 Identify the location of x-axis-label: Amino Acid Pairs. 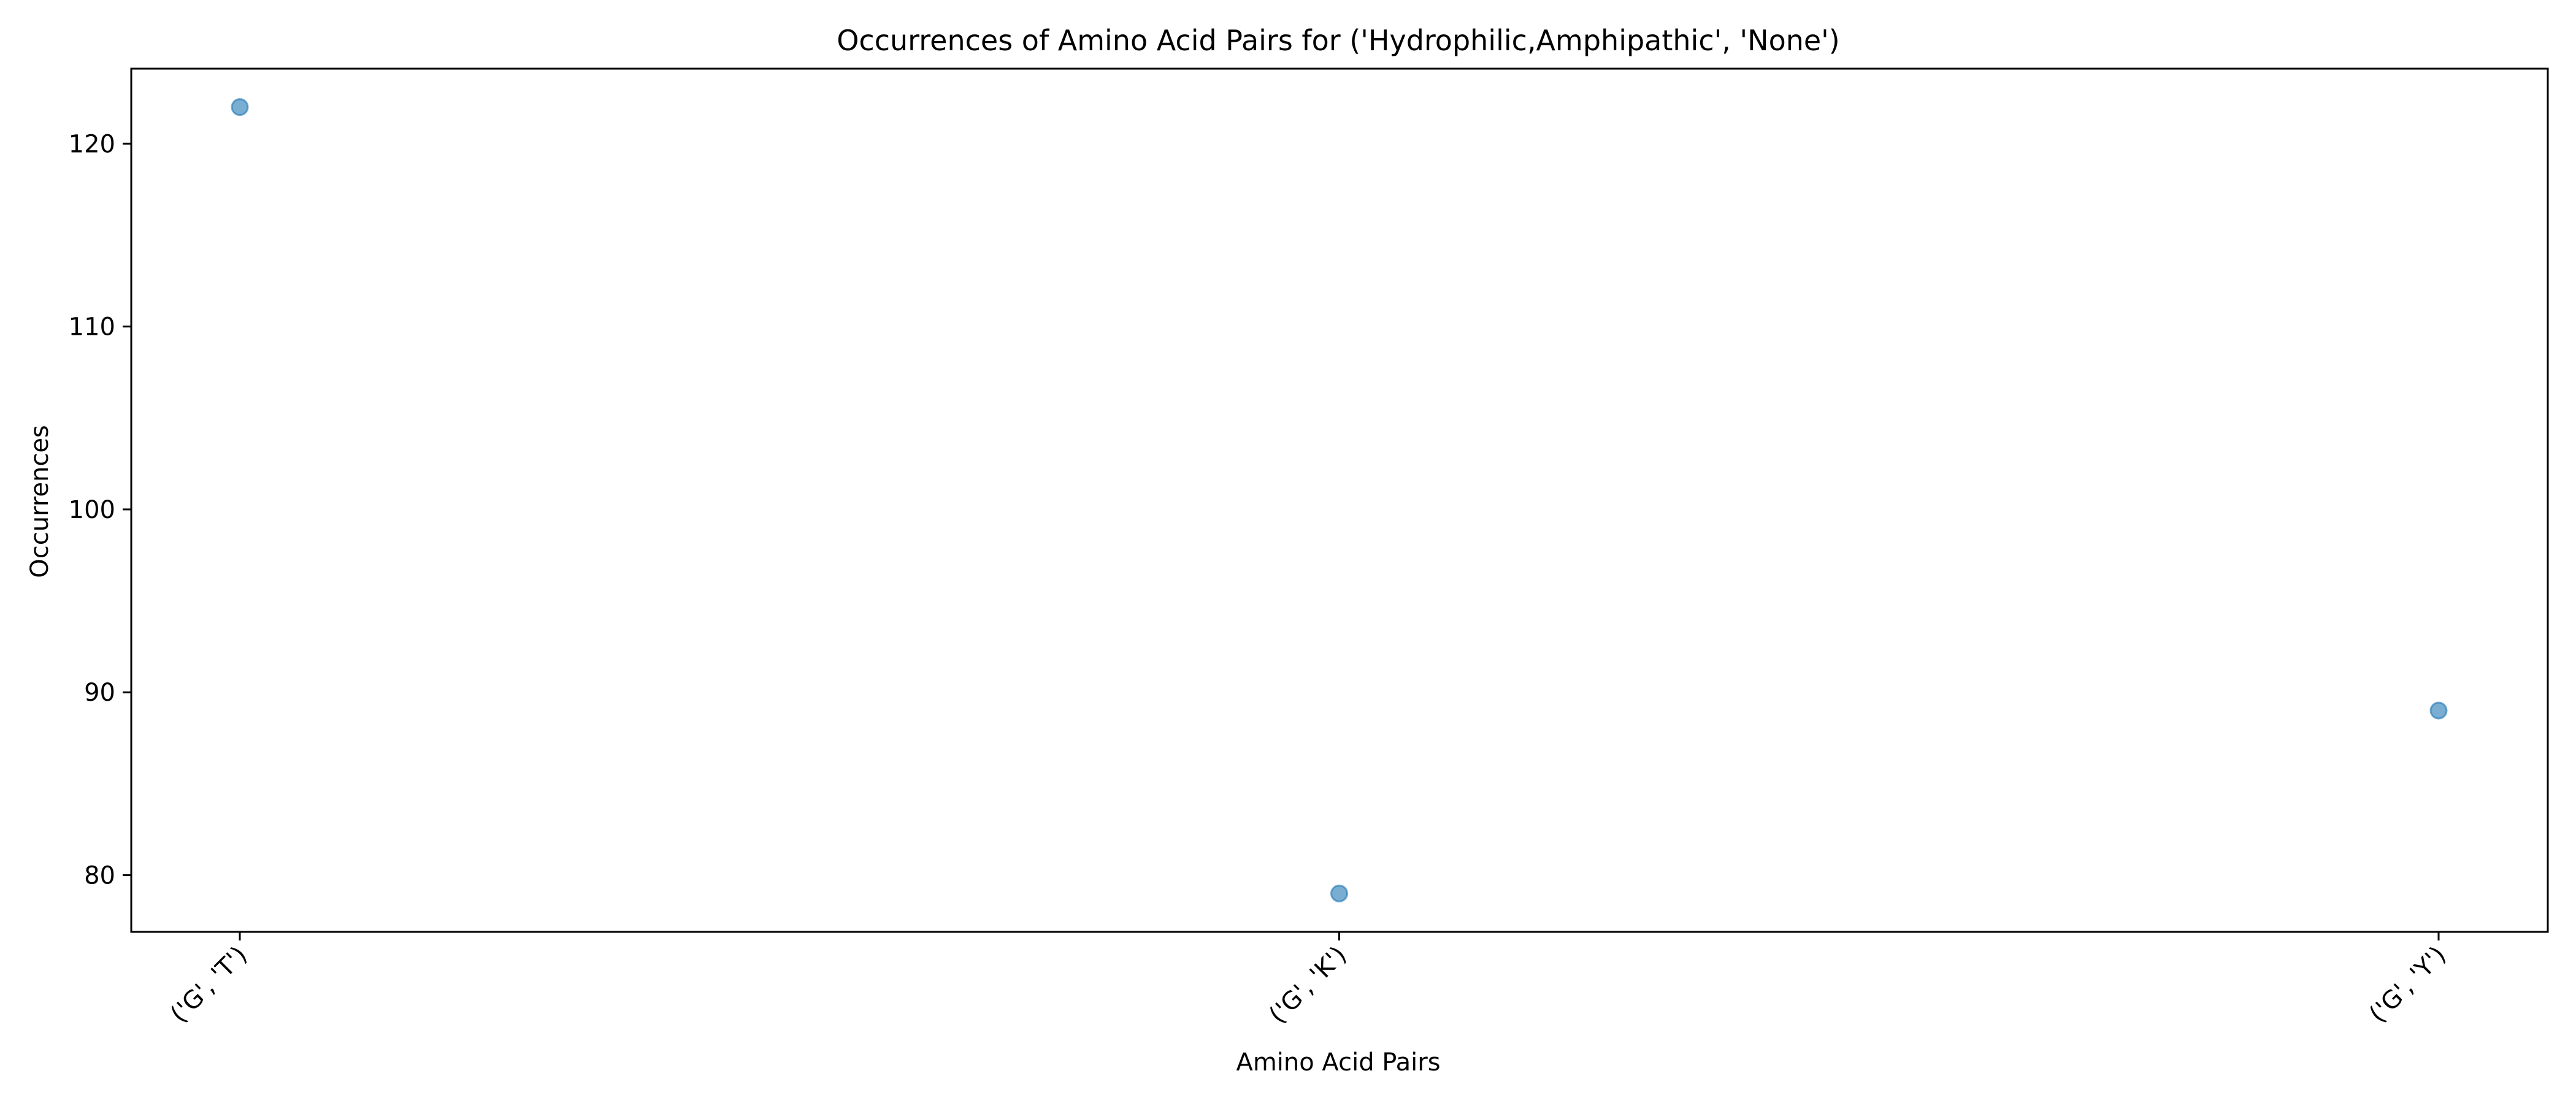
(1338, 1062).